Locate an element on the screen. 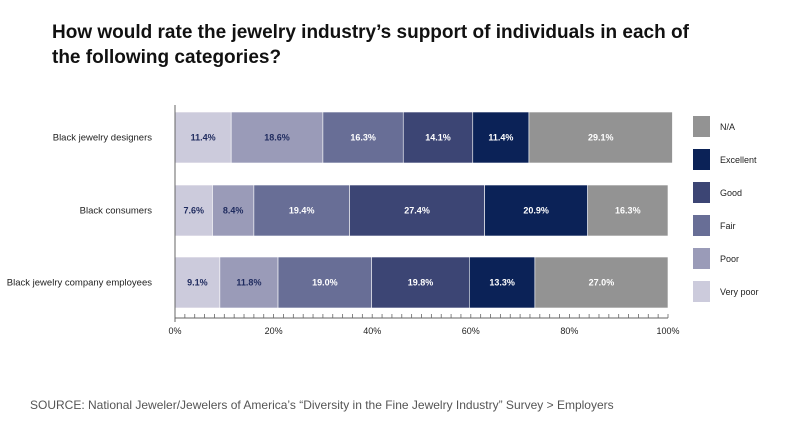  legend-label: Excellent is located at coordinates (738, 160).